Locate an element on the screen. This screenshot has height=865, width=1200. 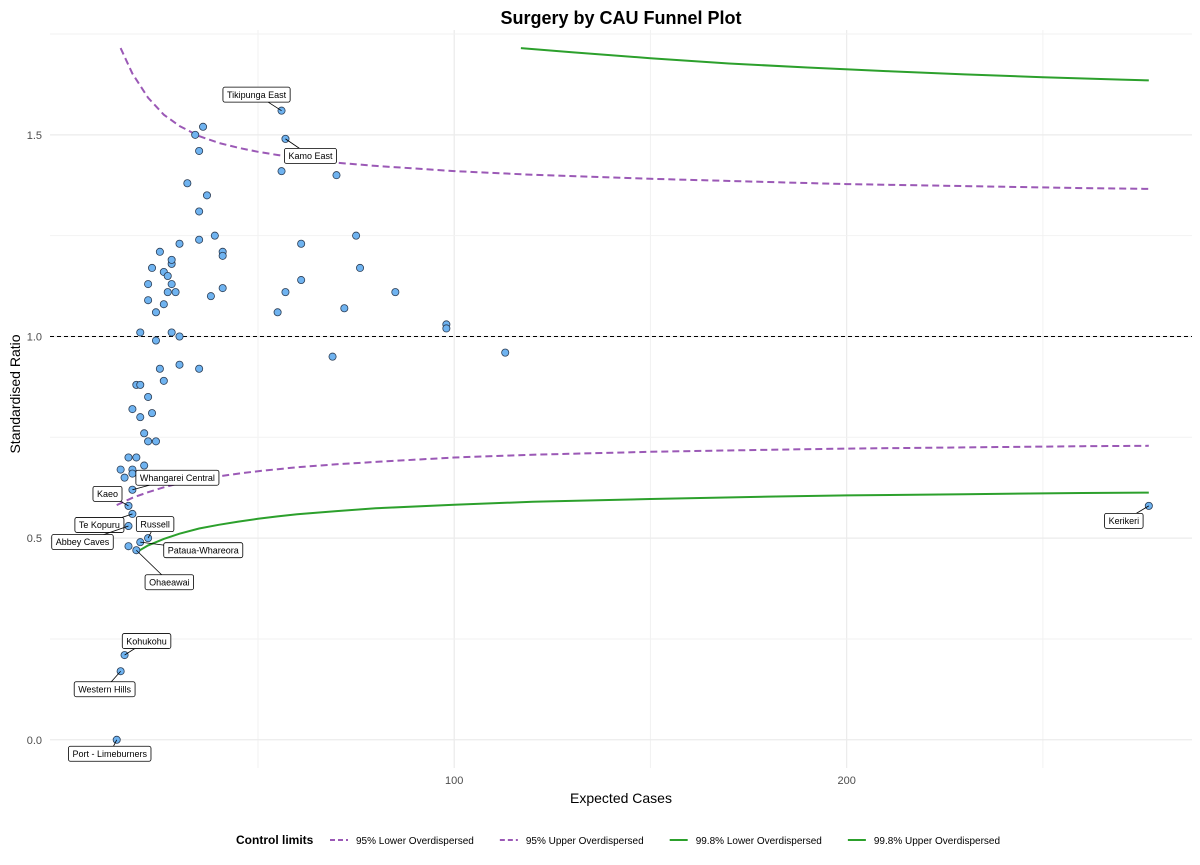
label-text: Pataua-Whareora is located at coordinates (203, 550).